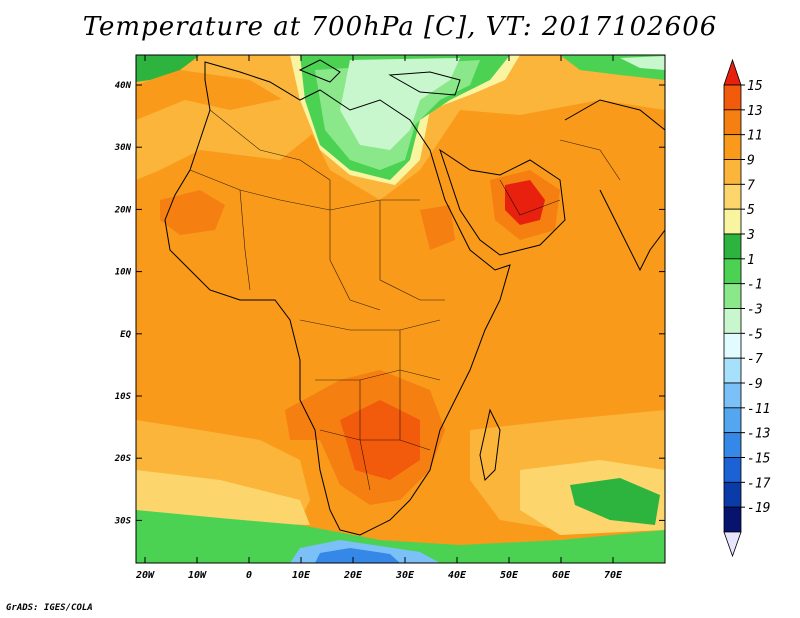  What do you see at coordinates (759, 459) in the screenshot?
I see `colorbar-label: -15` at bounding box center [759, 459].